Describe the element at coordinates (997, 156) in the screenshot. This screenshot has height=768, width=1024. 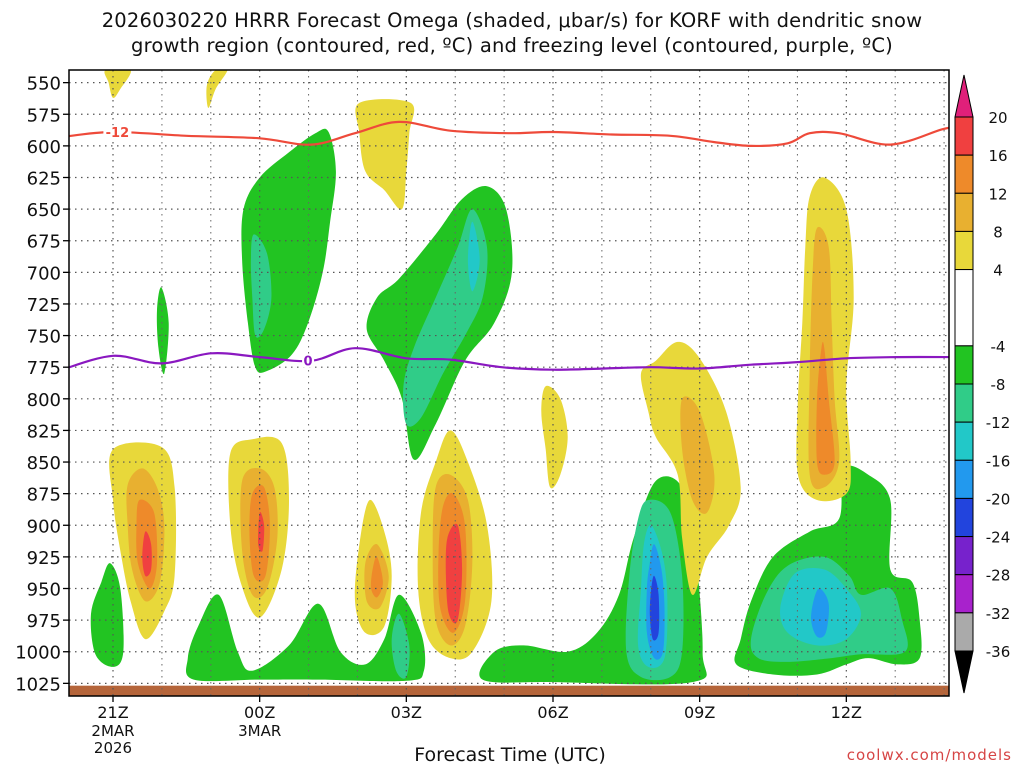
I see `colorbar-label: 16` at that location.